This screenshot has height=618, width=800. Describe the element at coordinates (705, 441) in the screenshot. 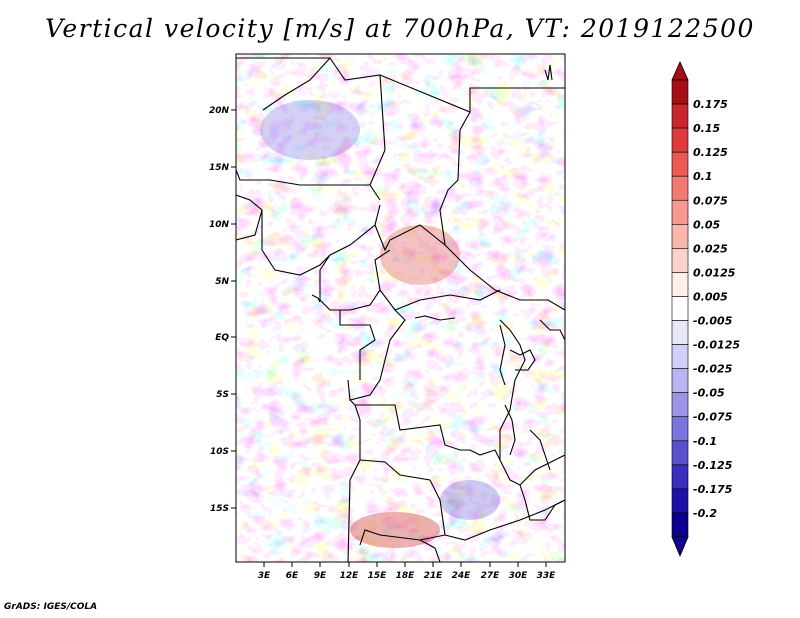

I see `colorbar-label: -0.1` at that location.